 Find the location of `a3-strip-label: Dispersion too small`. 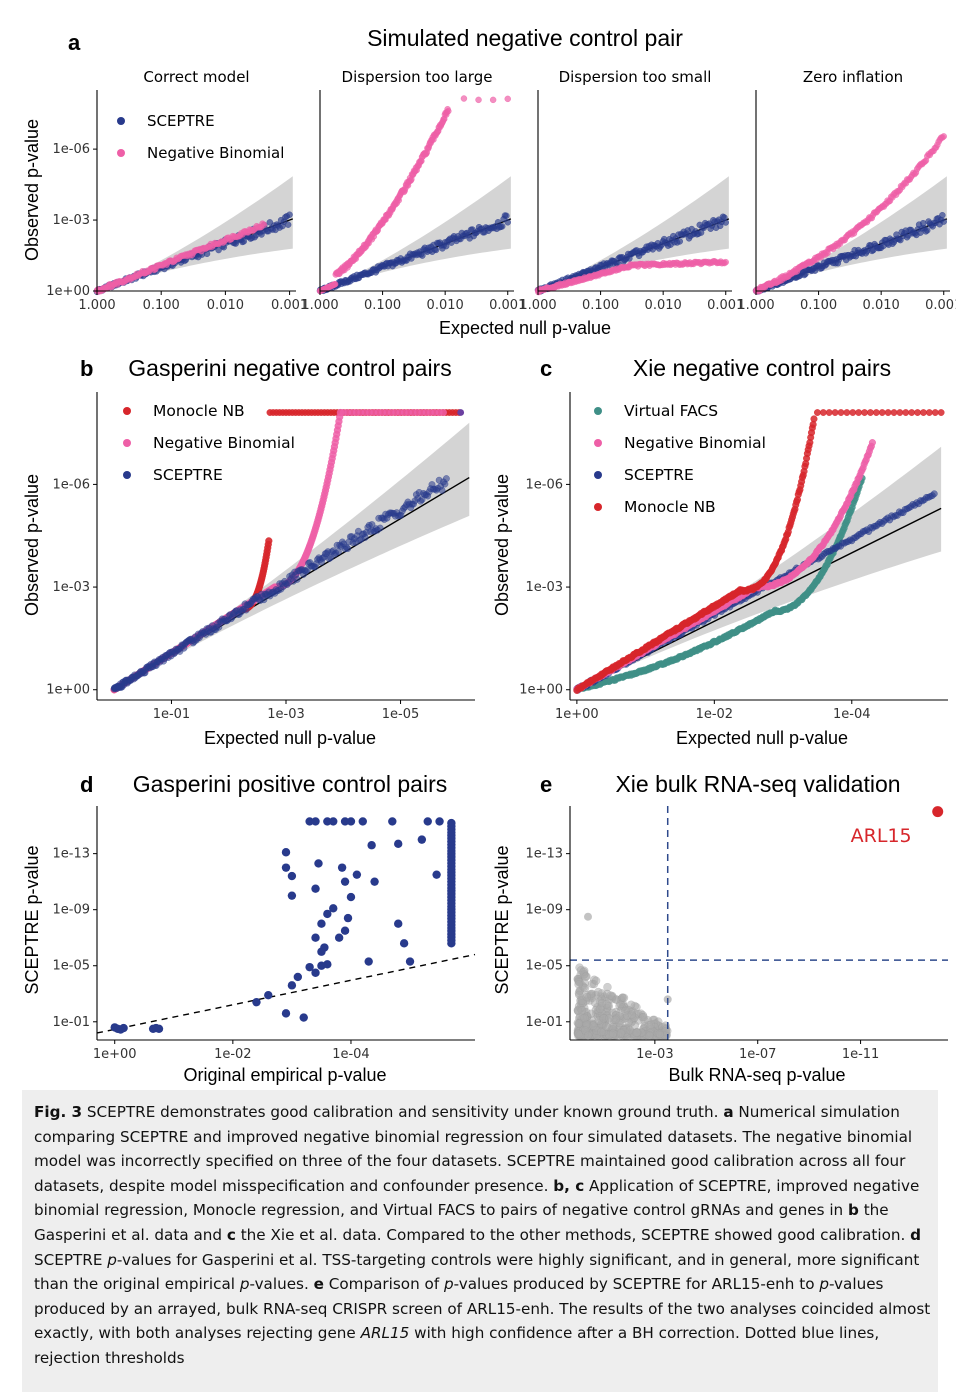

a3-strip-label: Dispersion too small is located at coordinates (635, 77).